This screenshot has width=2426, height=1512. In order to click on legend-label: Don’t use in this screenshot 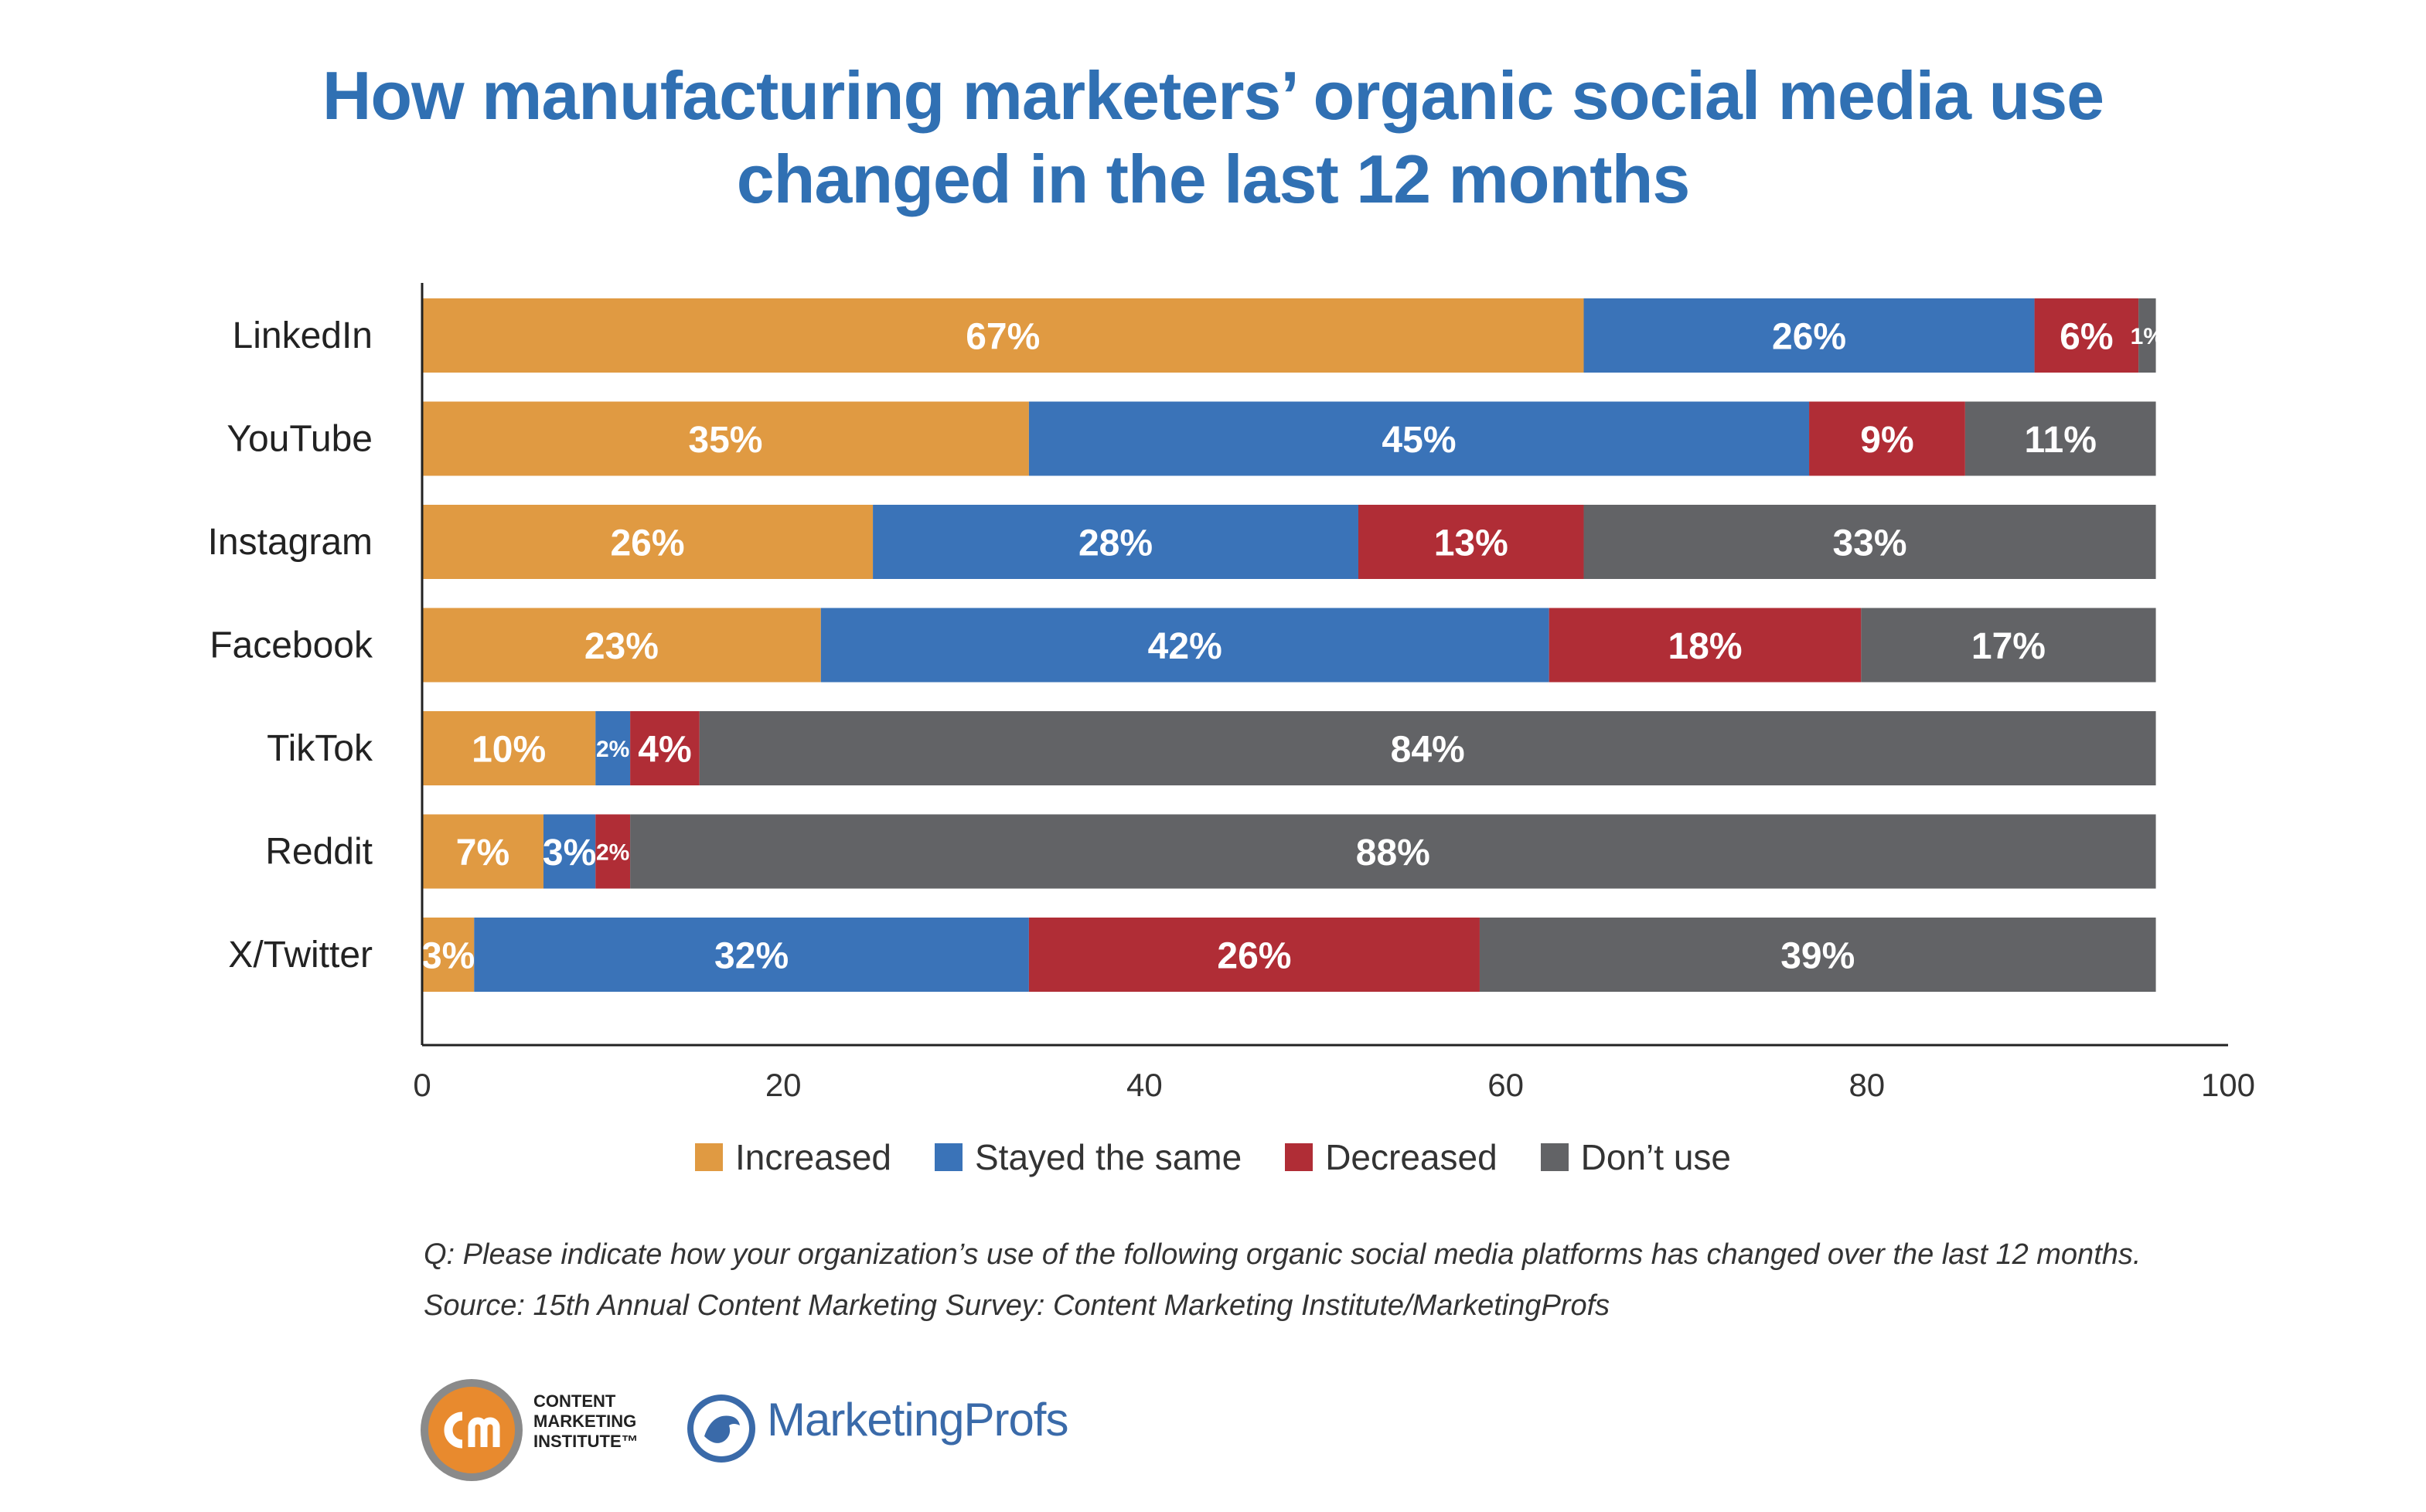, I will do `click(1656, 1157)`.